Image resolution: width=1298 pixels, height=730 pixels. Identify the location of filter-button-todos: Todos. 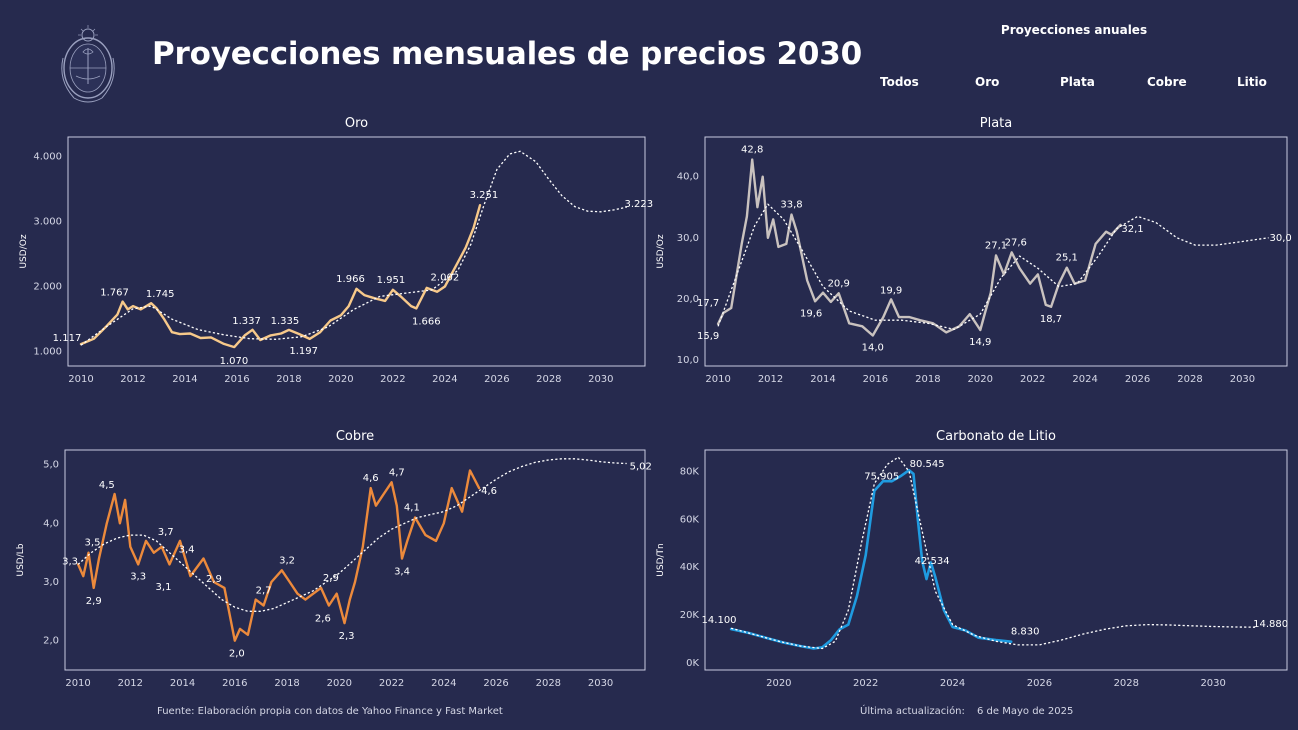
(899, 82).